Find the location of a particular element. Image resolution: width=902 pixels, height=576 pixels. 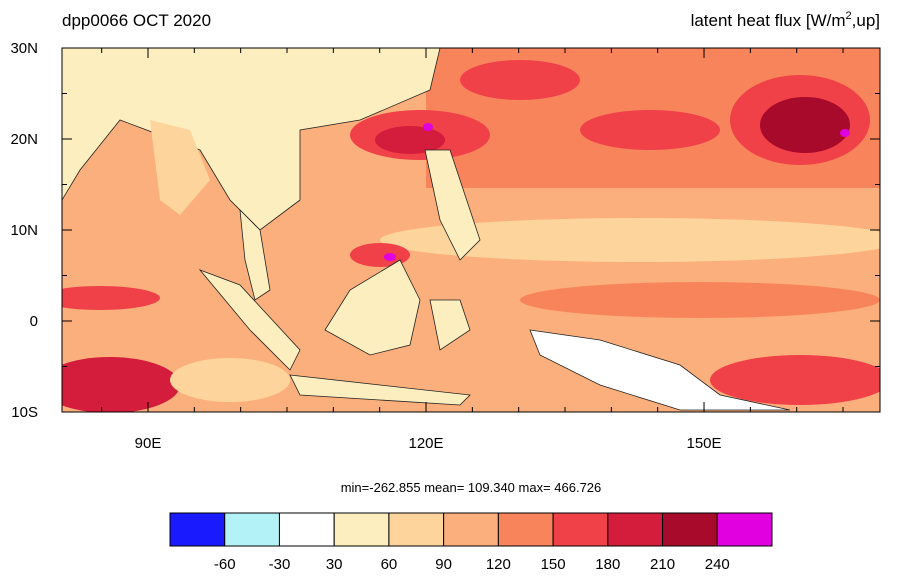

land-malaya is located at coordinates (255, 254).